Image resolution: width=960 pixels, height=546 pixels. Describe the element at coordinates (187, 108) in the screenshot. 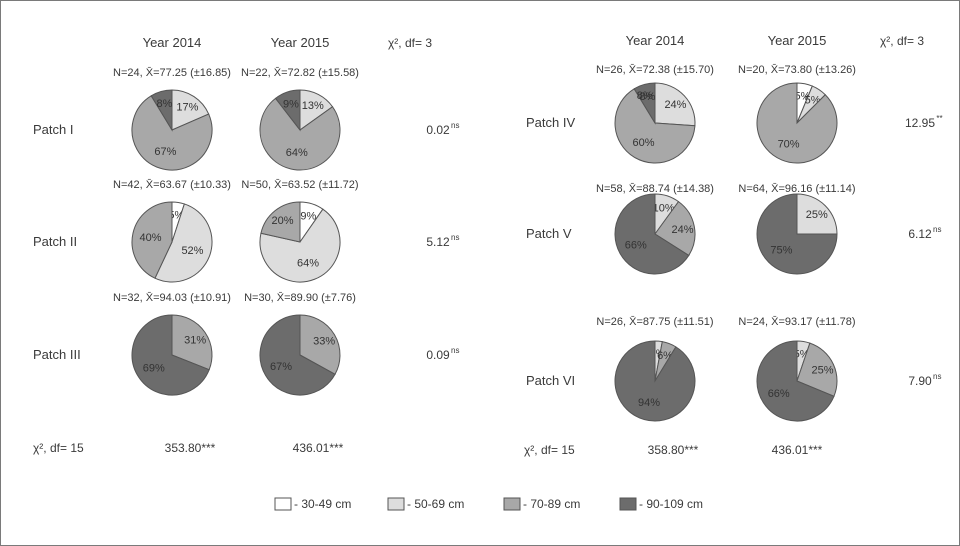

I see `pie-patch-i-year-1-label-2: 17%` at that location.